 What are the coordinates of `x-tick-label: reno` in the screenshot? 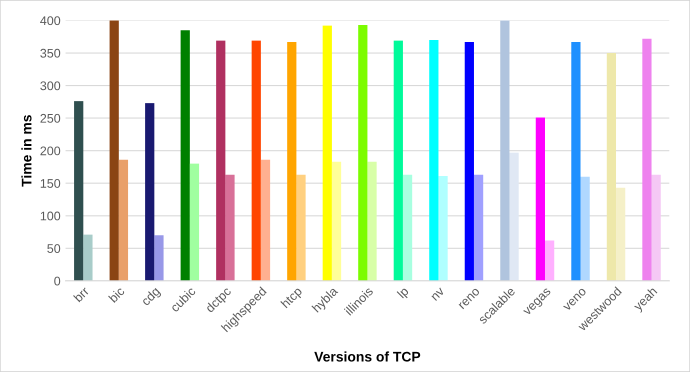 It's located at (469, 299).